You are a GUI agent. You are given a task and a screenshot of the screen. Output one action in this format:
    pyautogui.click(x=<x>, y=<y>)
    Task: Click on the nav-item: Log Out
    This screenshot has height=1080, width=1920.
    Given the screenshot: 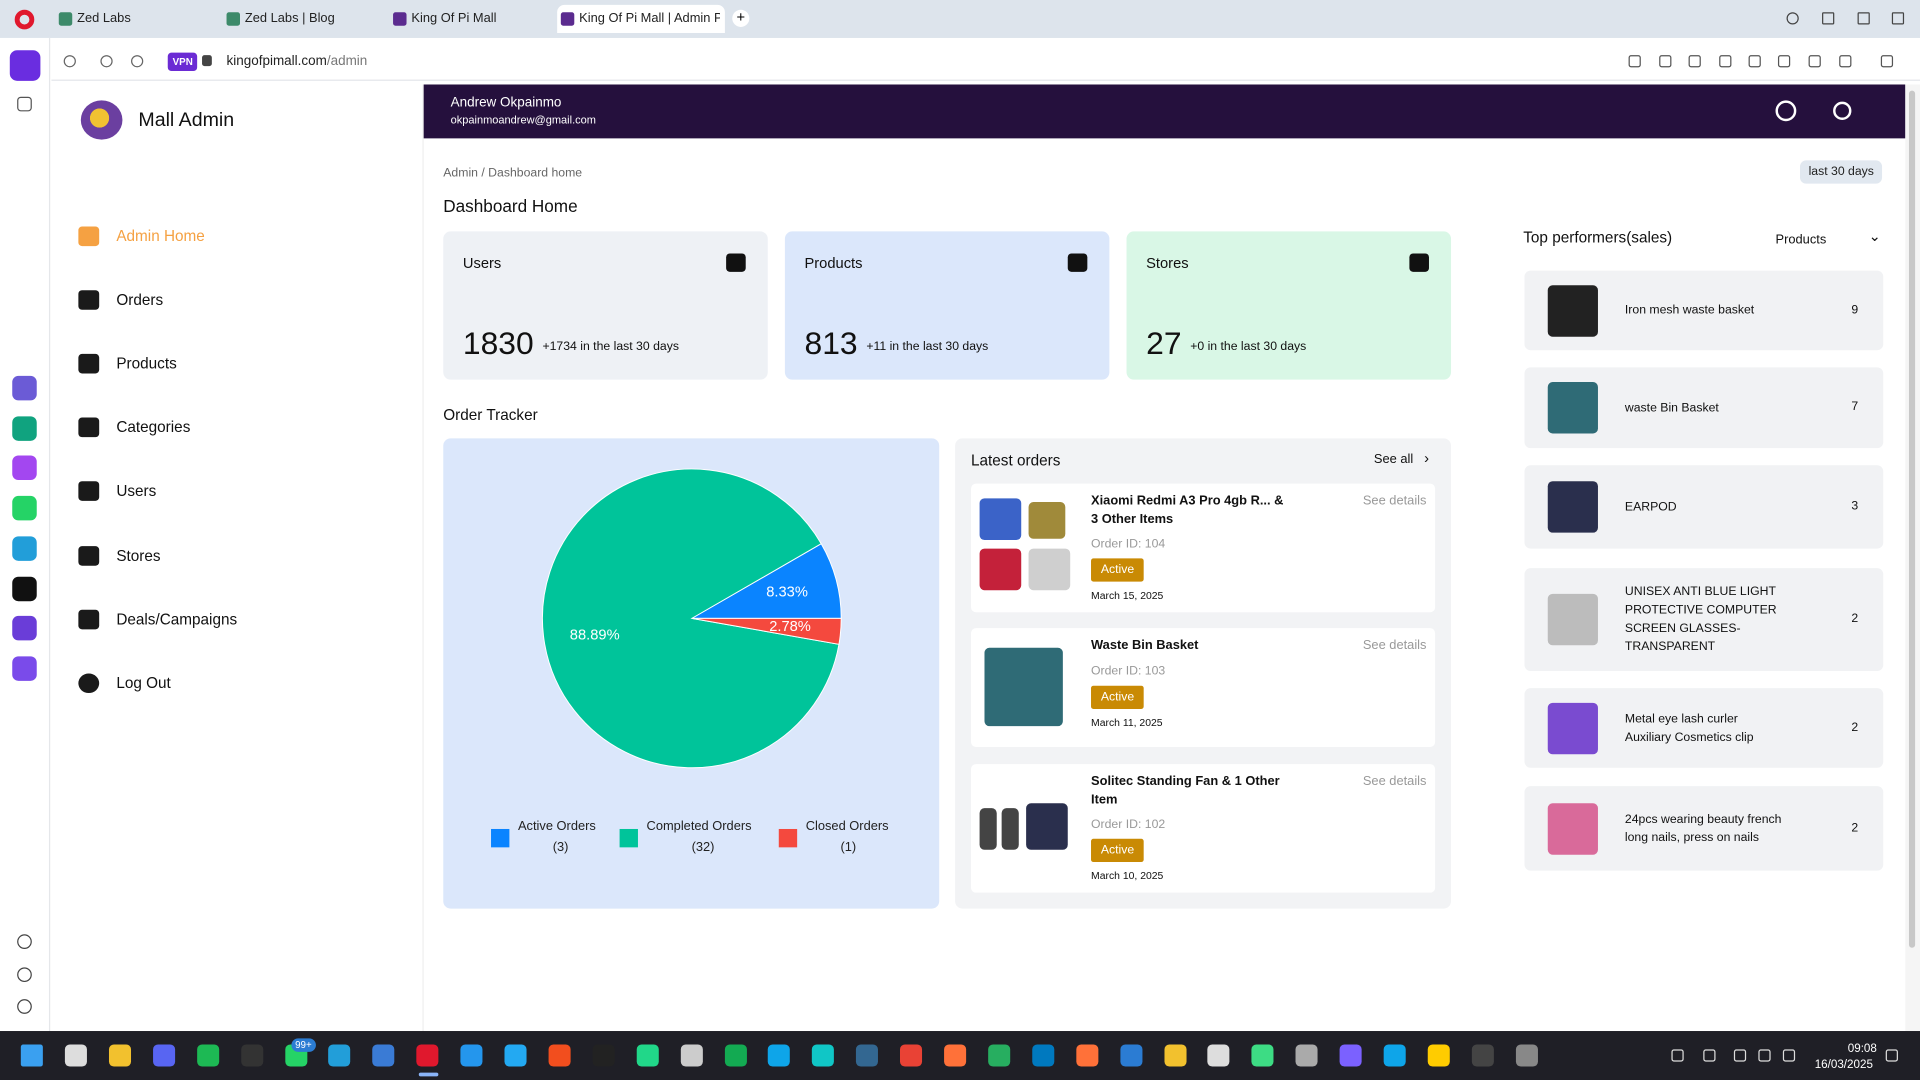 What is the action you would take?
    pyautogui.click(x=143, y=683)
    